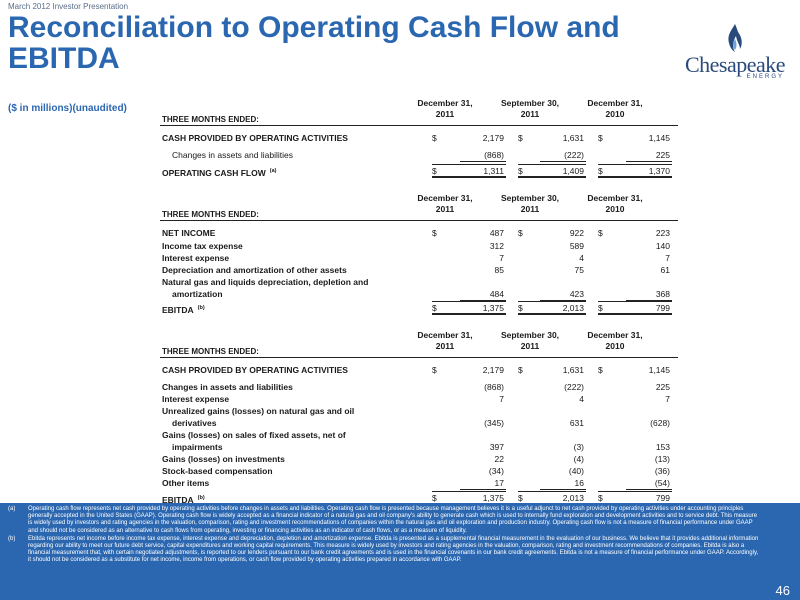 This screenshot has height=600, width=800. Describe the element at coordinates (201, 308) in the screenshot. I see `footnote-ref: (b)` at that location.